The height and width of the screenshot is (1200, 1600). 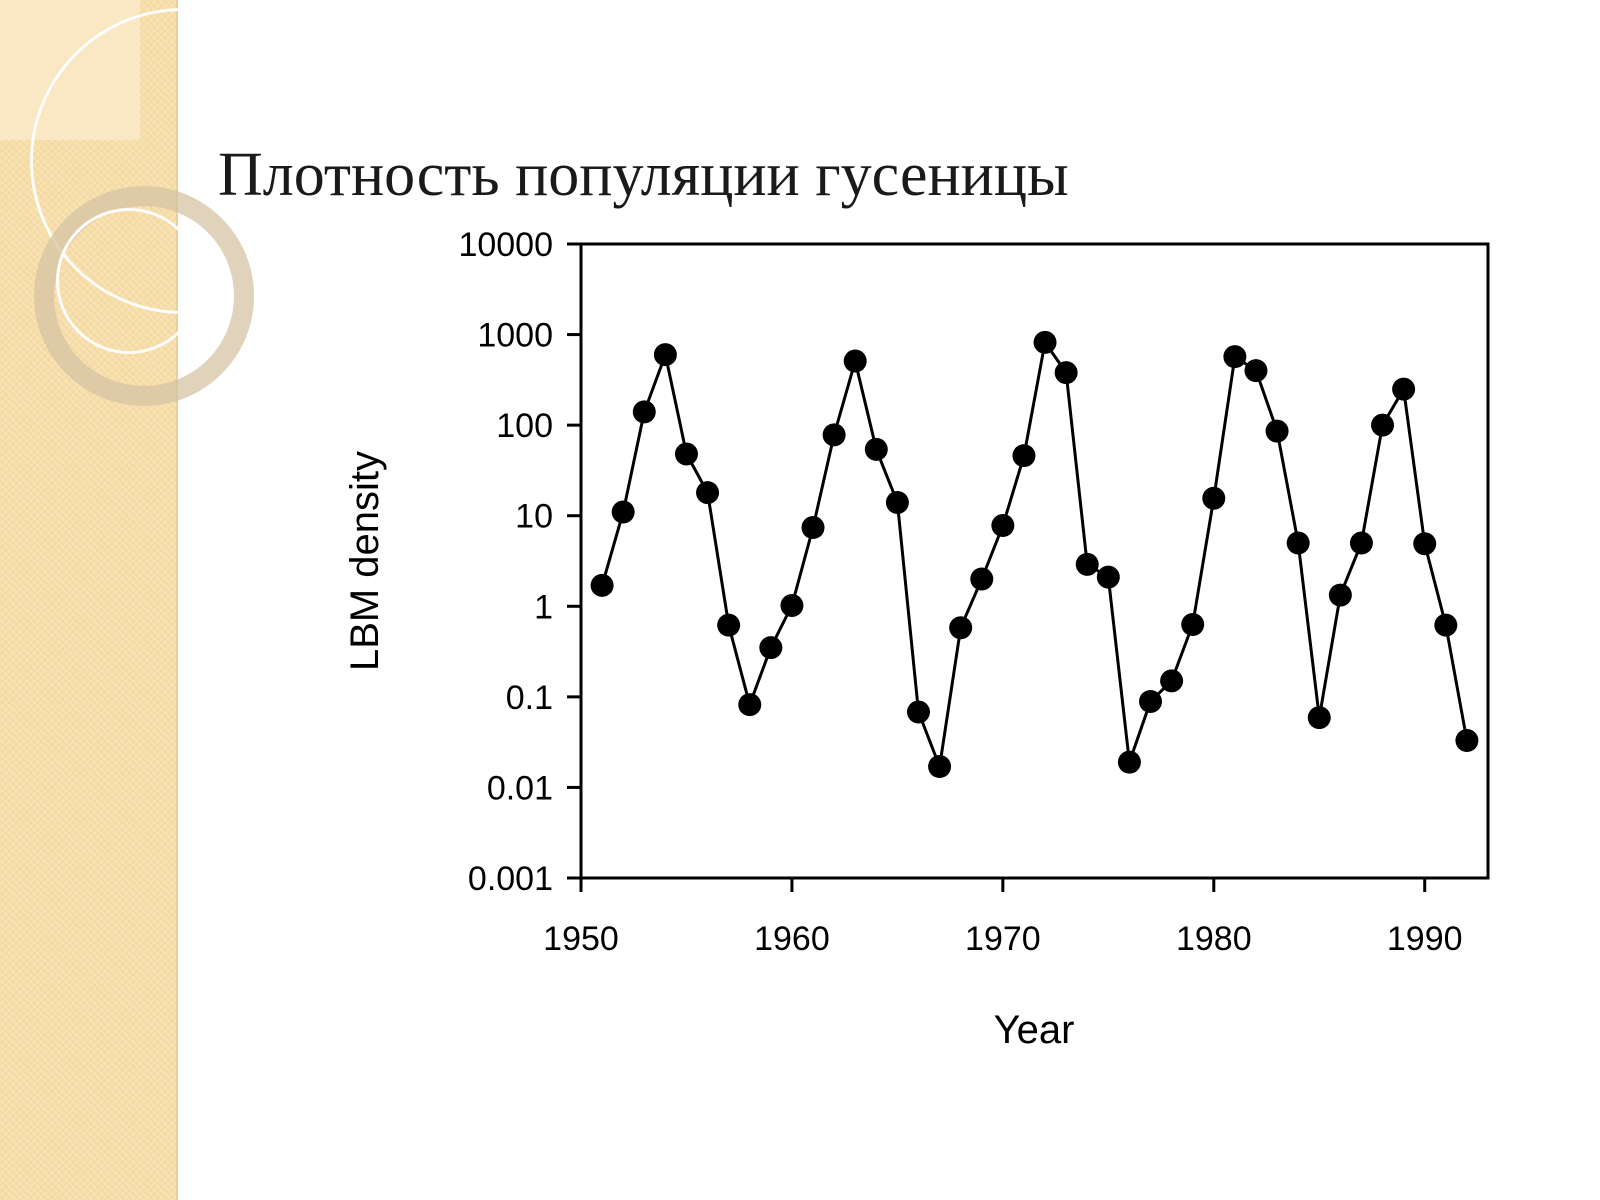 I want to click on y-tick-label: 1, so click(x=543, y=607).